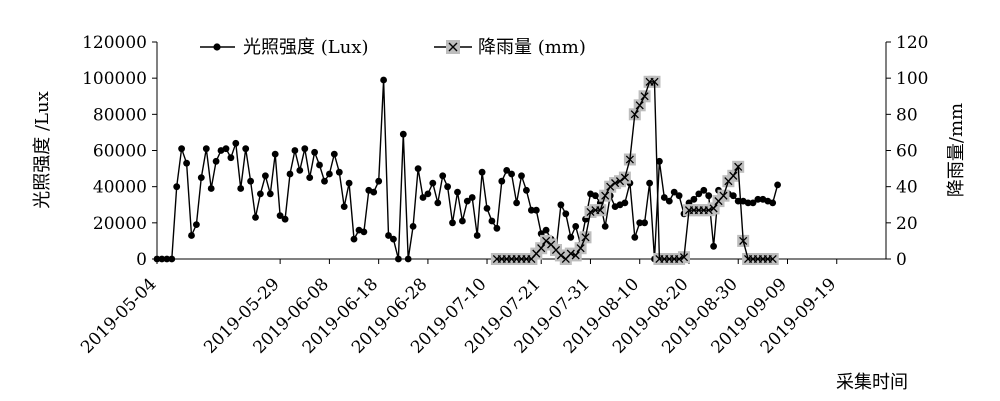  I want to click on legend-item-light: 光照强度 (Lux), so click(284, 47).